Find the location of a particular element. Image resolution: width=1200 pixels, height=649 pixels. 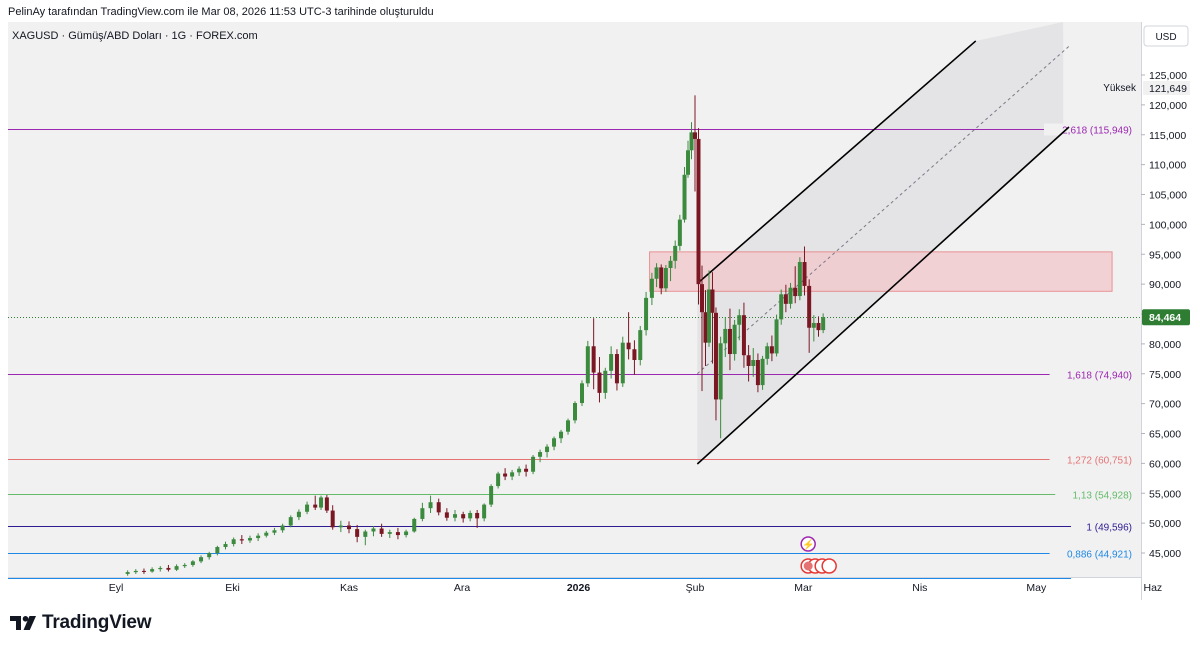

us-flag-event-icon is located at coordinates (829, 566).